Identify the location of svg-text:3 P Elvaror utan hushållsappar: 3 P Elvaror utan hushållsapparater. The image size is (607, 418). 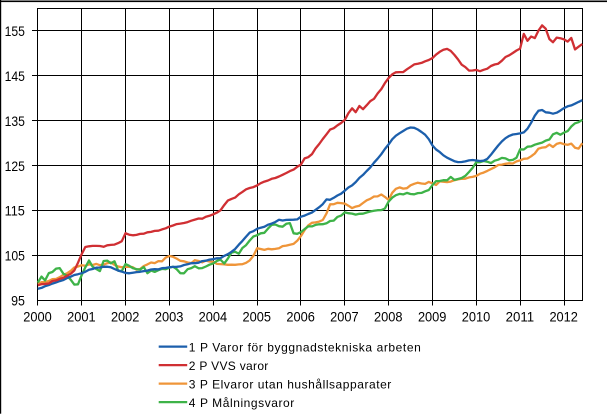
(290, 385).